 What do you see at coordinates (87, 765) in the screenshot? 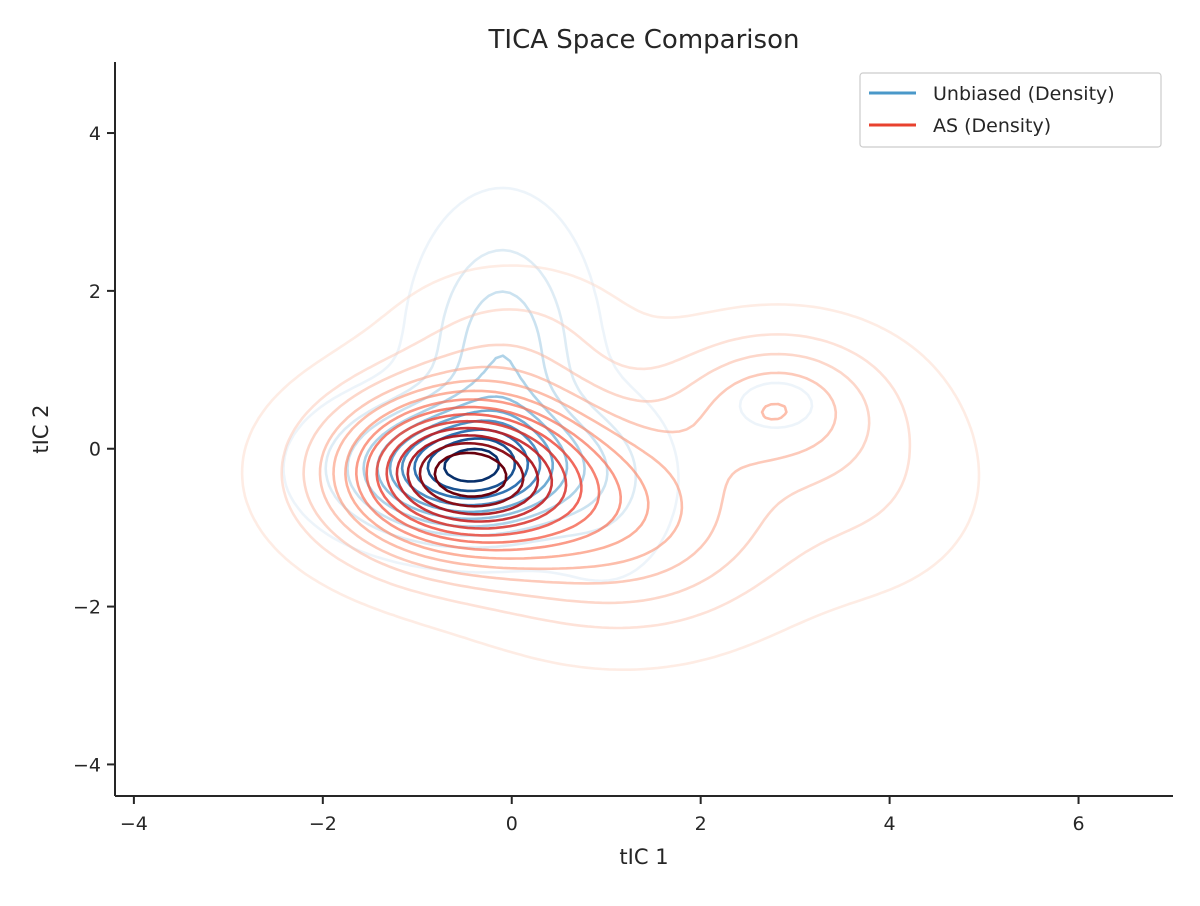
I see `y-tick-label: −4` at bounding box center [87, 765].